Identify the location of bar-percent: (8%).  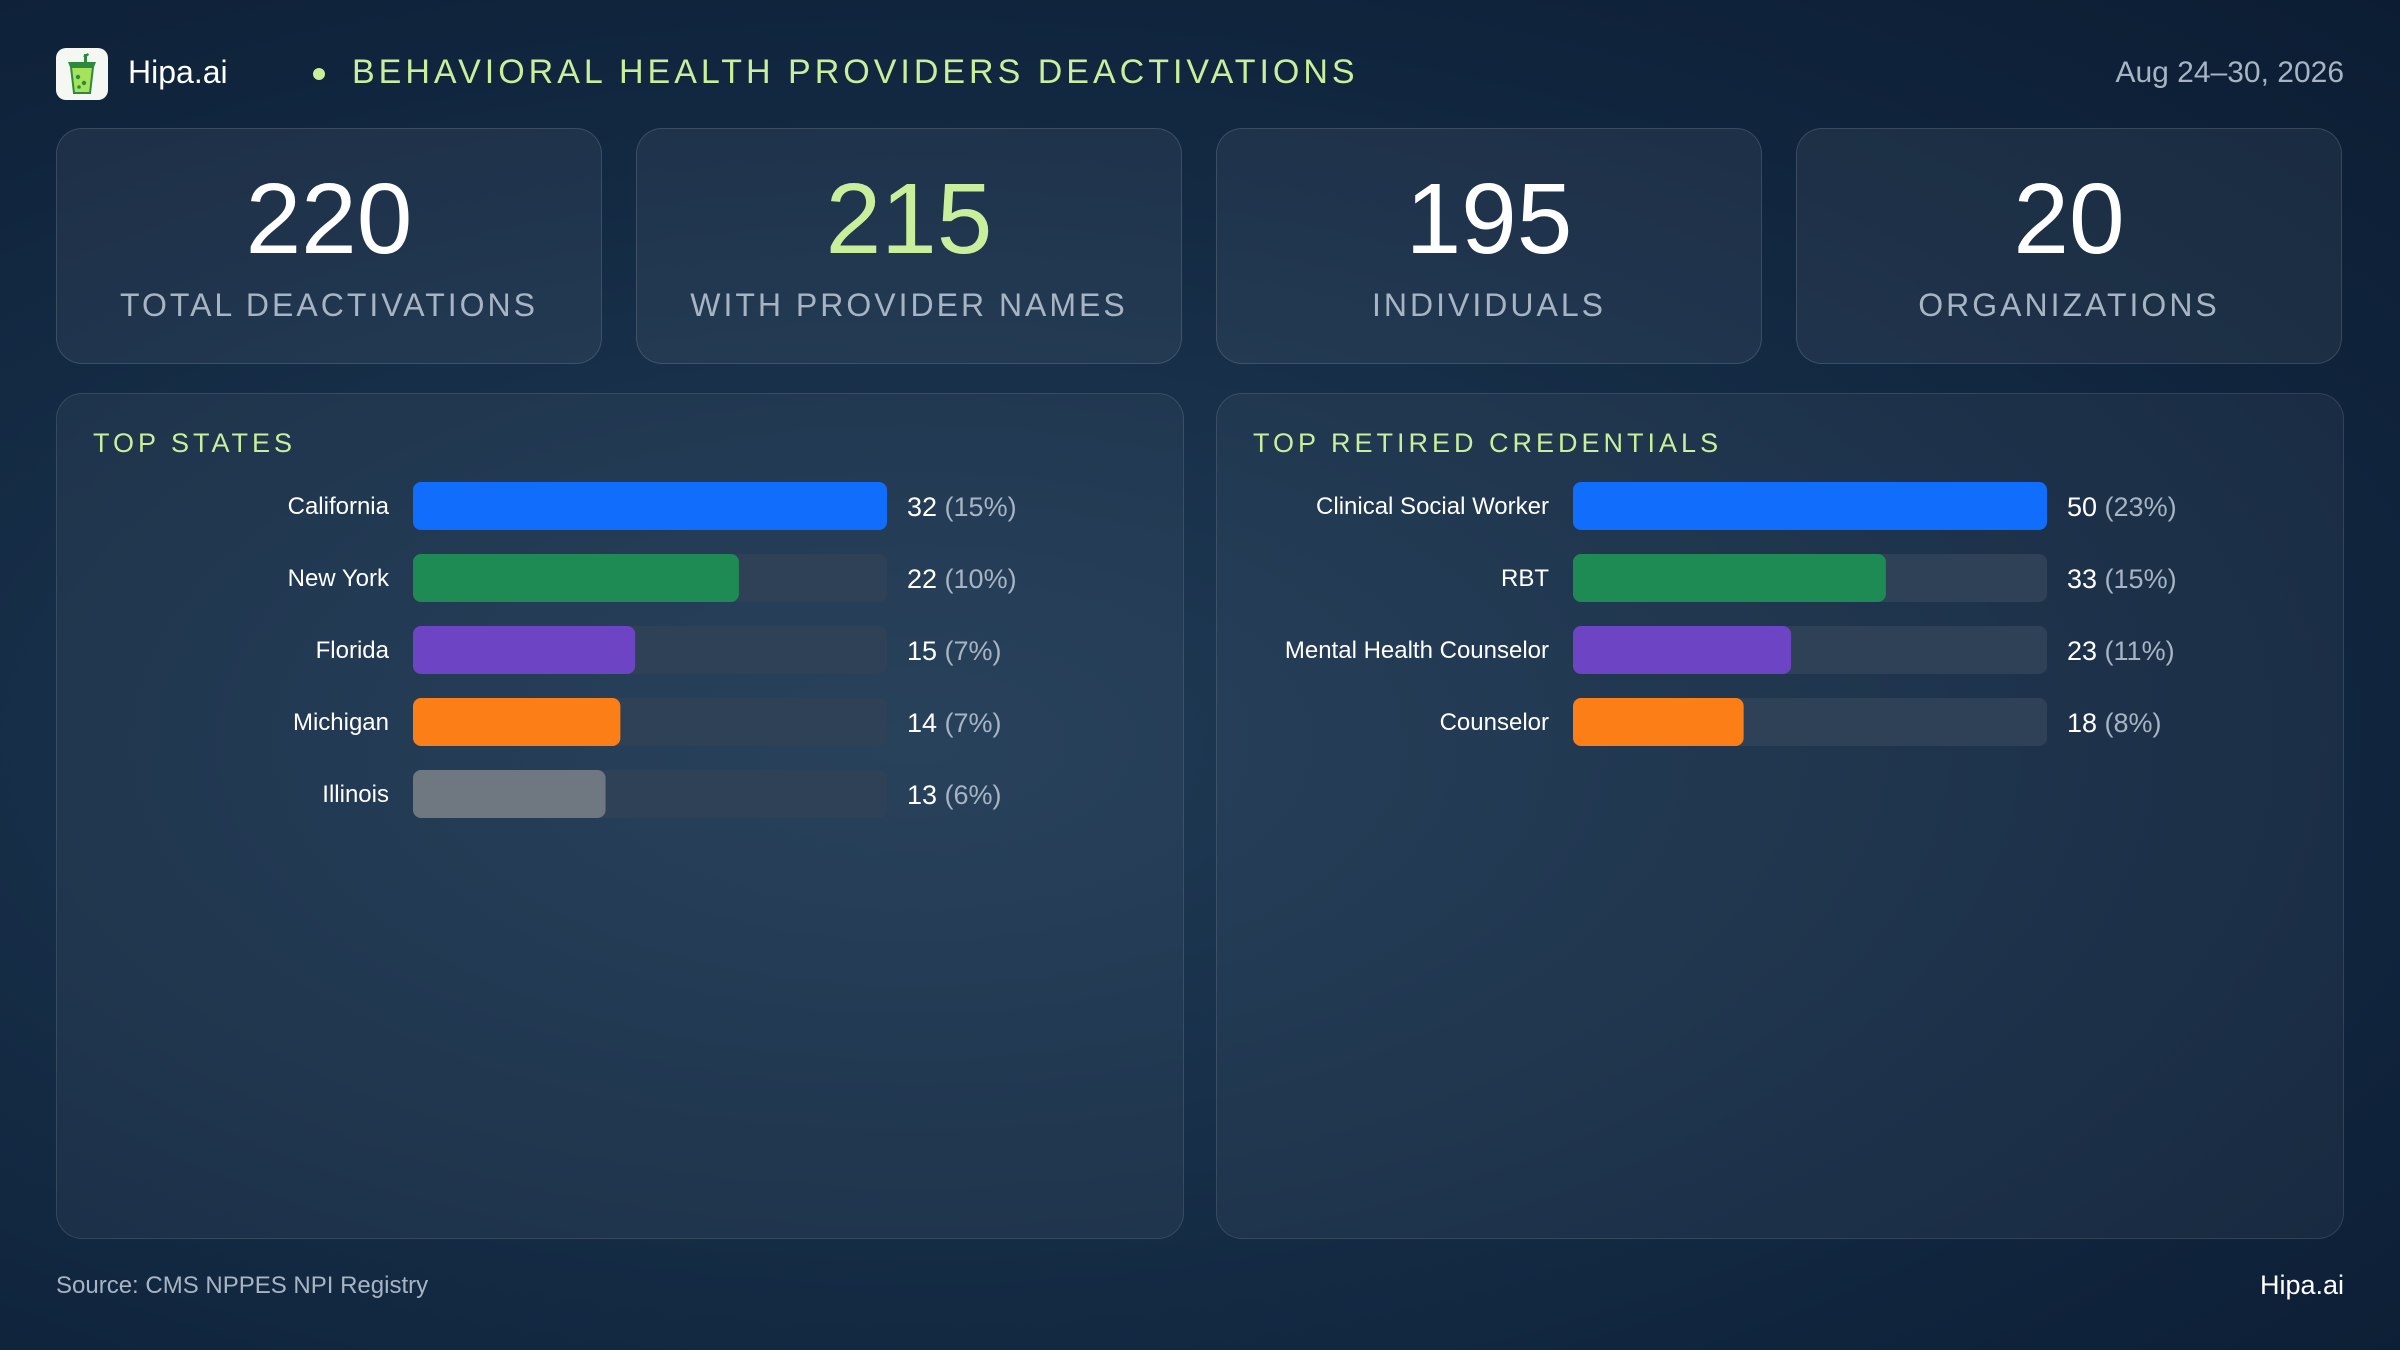
(2133, 723).